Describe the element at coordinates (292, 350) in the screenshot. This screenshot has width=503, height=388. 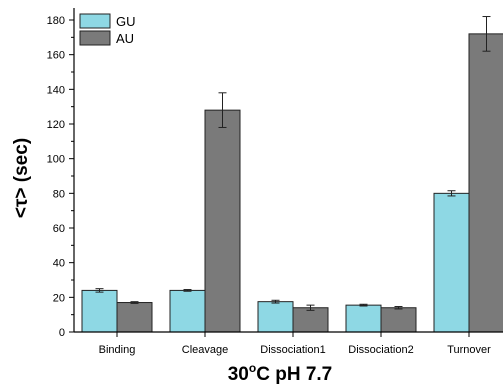
I see `x-tick-label-dissociation1: Dissociation1` at that location.